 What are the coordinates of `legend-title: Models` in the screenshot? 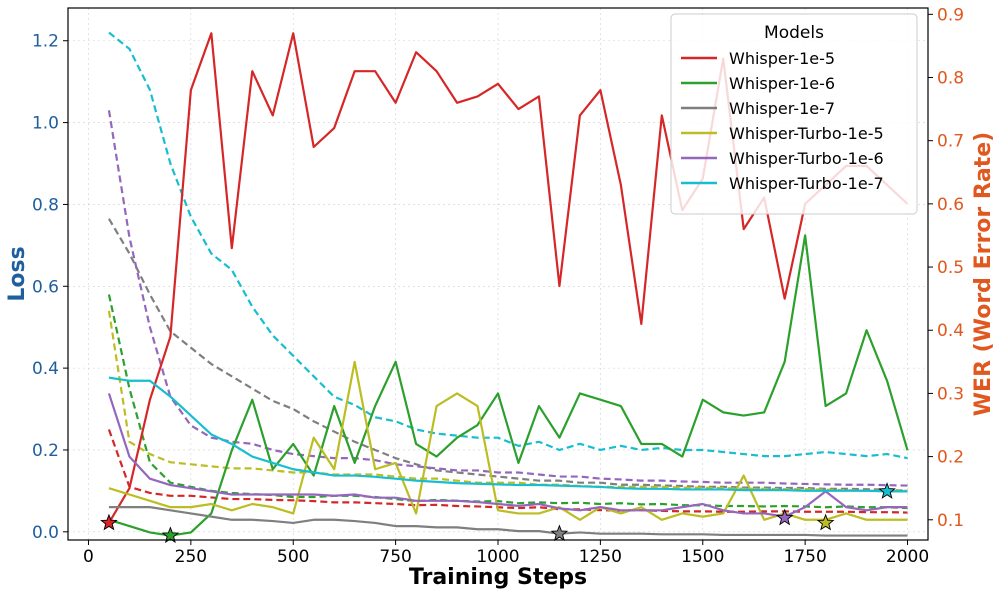 It's located at (794, 33).